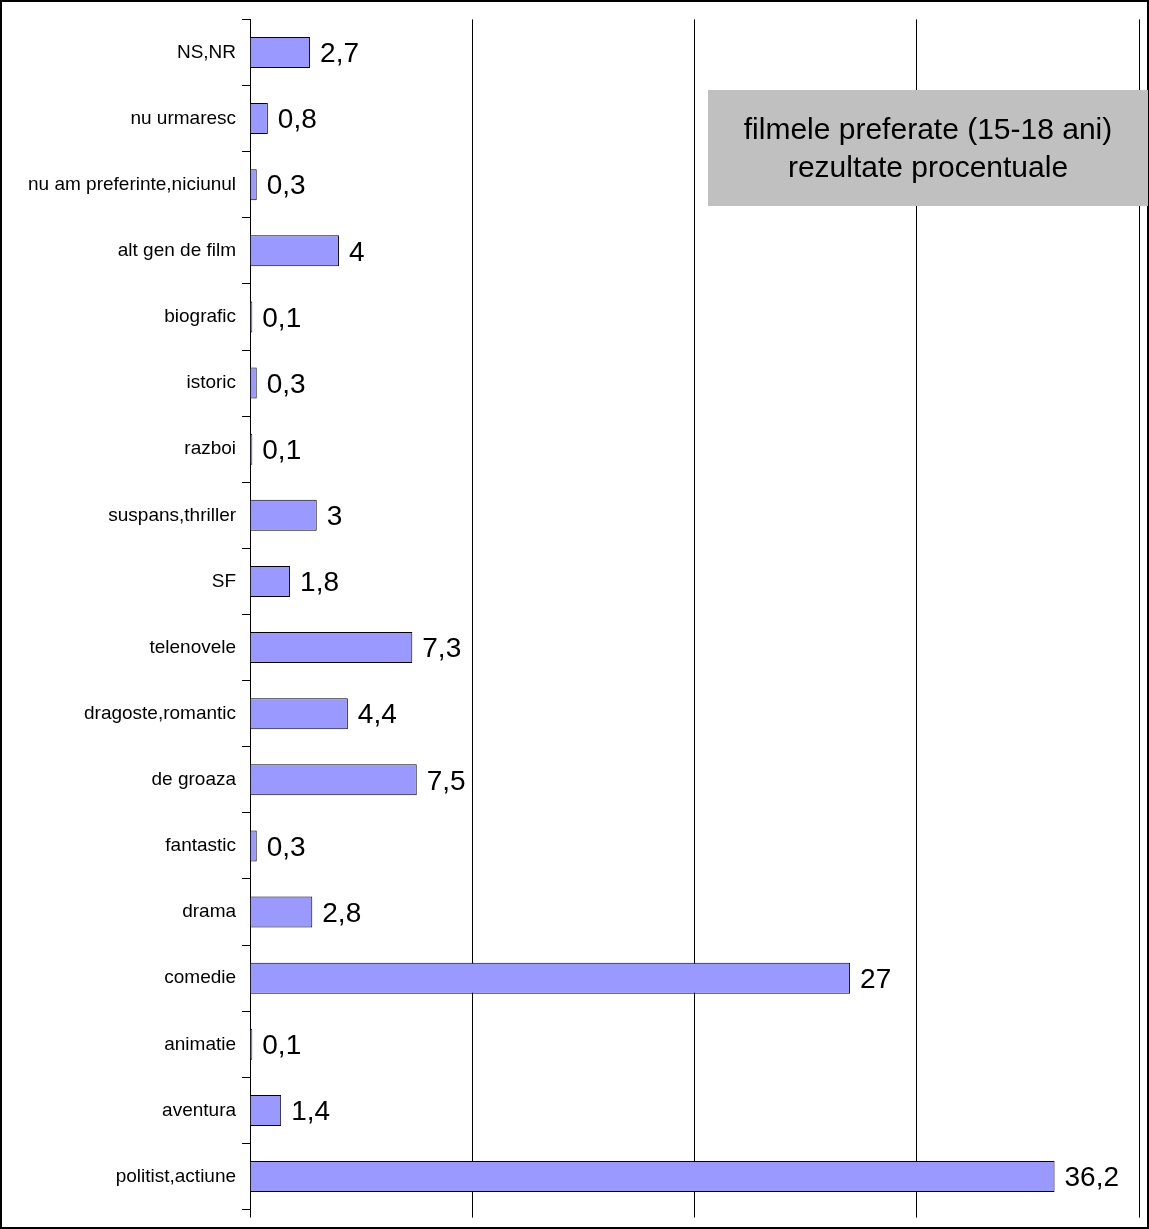 The width and height of the screenshot is (1149, 1229). I want to click on data-label: 36,2, so click(1092, 1177).